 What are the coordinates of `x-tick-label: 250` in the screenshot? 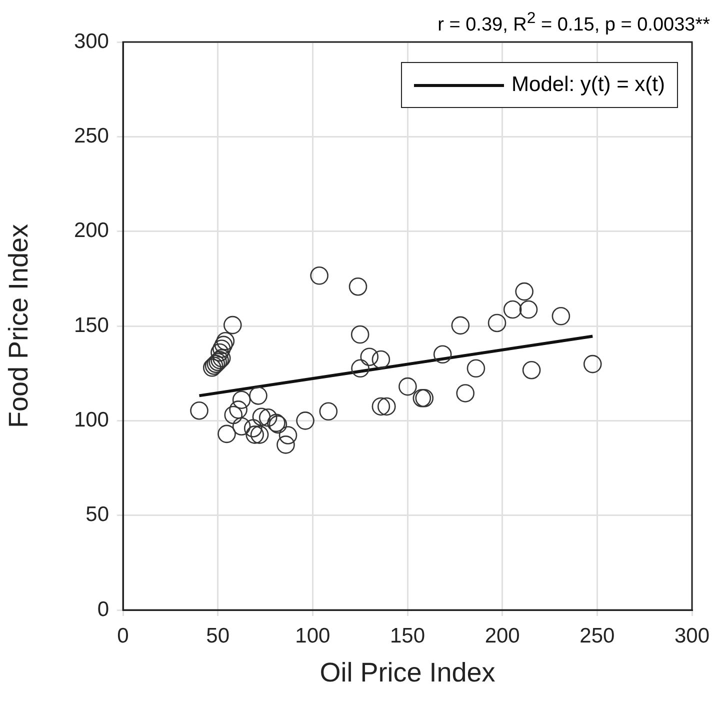 It's located at (597, 636).